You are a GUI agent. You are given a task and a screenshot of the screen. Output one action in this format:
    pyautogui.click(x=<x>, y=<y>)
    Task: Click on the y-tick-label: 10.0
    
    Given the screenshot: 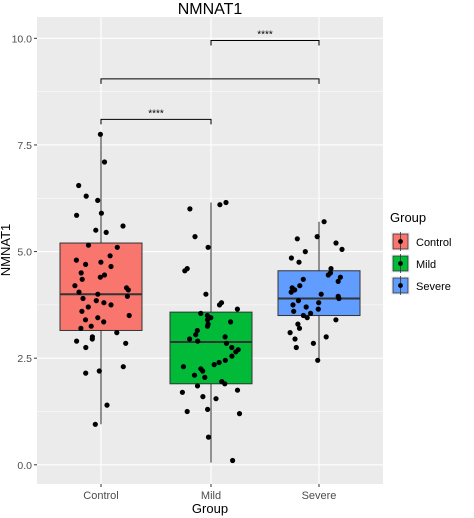 What is the action you would take?
    pyautogui.click(x=22, y=39)
    